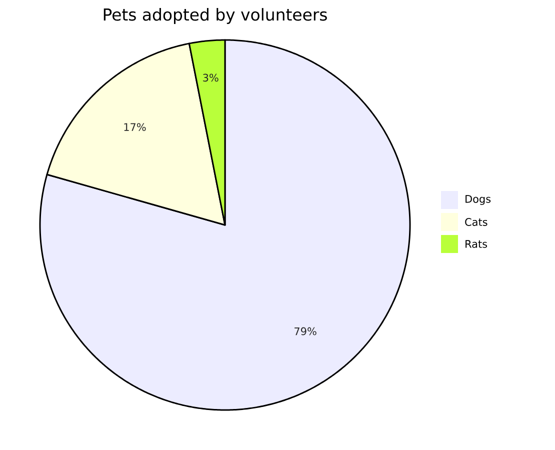  Describe the element at coordinates (478, 200) in the screenshot. I see `legend-label: Dogs` at that location.